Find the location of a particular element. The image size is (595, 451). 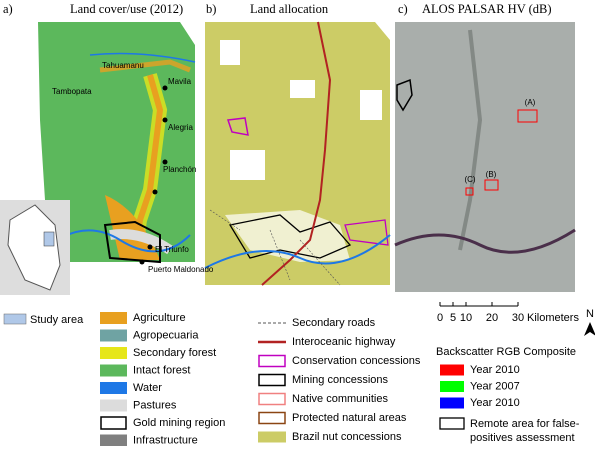

site-label: (C) is located at coordinates (469, 179).